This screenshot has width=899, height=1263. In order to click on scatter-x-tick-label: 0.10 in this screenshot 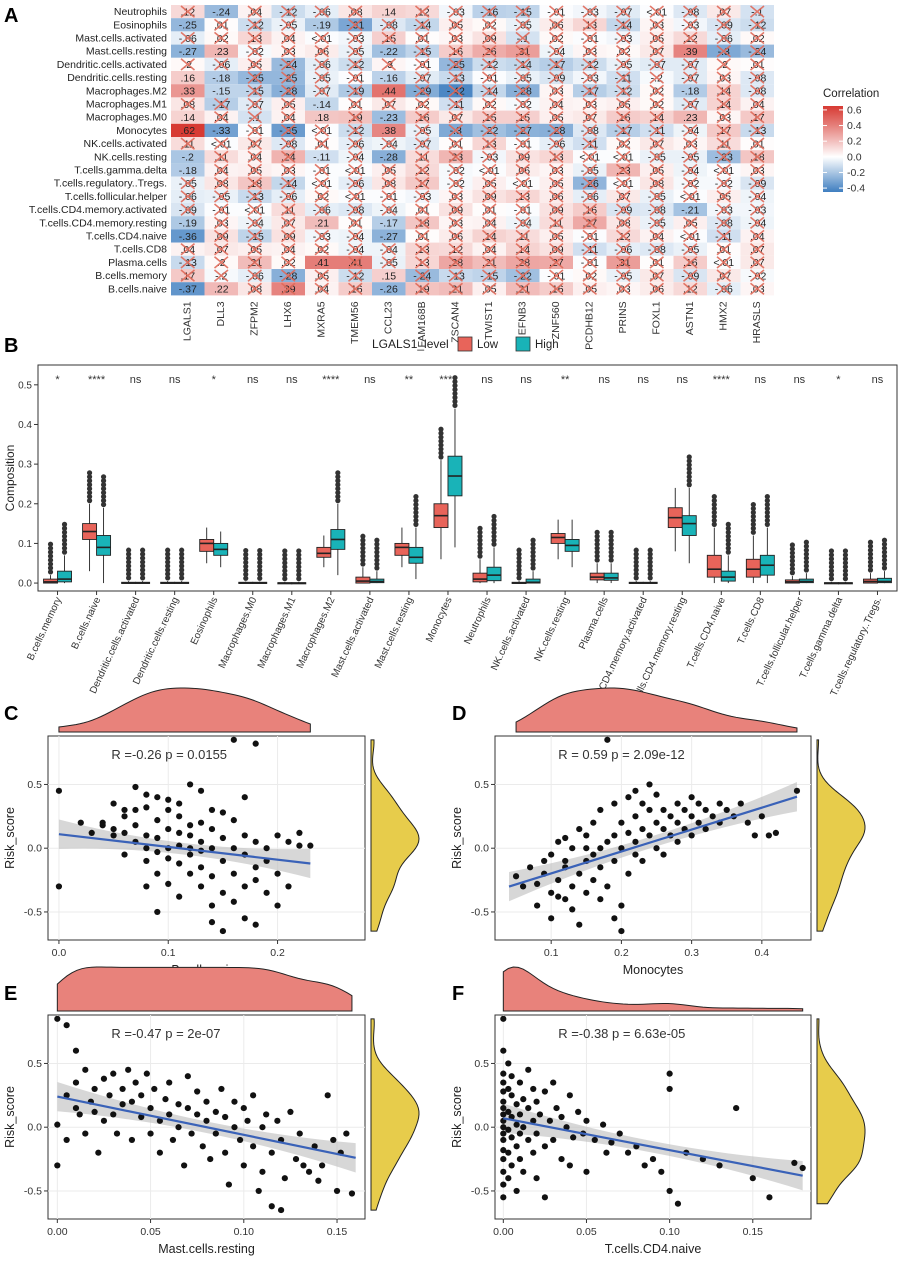, I will do `click(669, 1232)`.